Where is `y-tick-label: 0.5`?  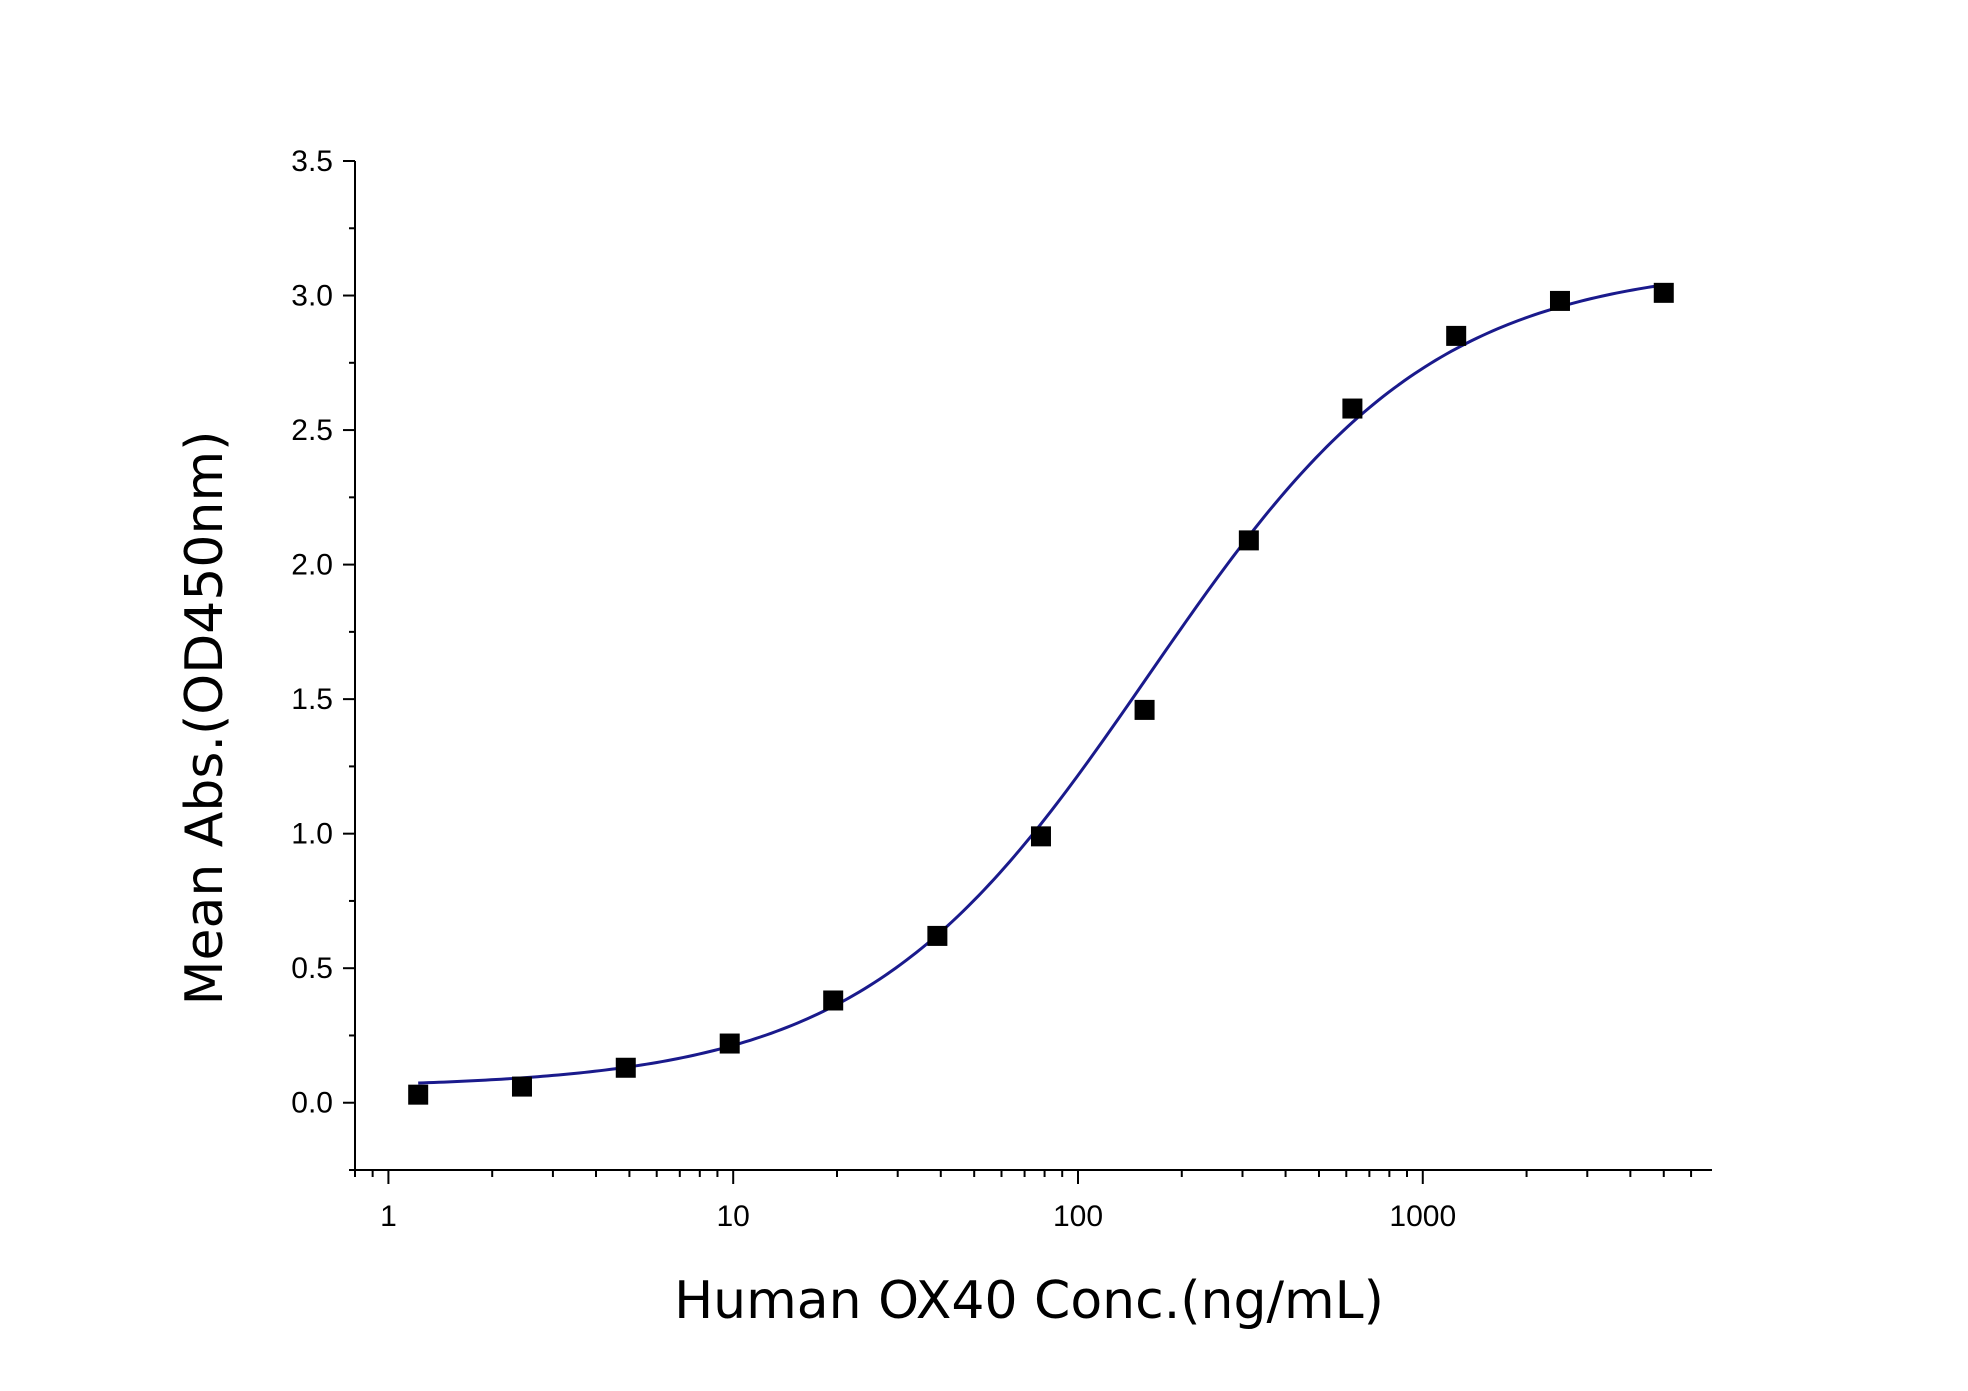
y-tick-label: 0.5 is located at coordinates (312, 968).